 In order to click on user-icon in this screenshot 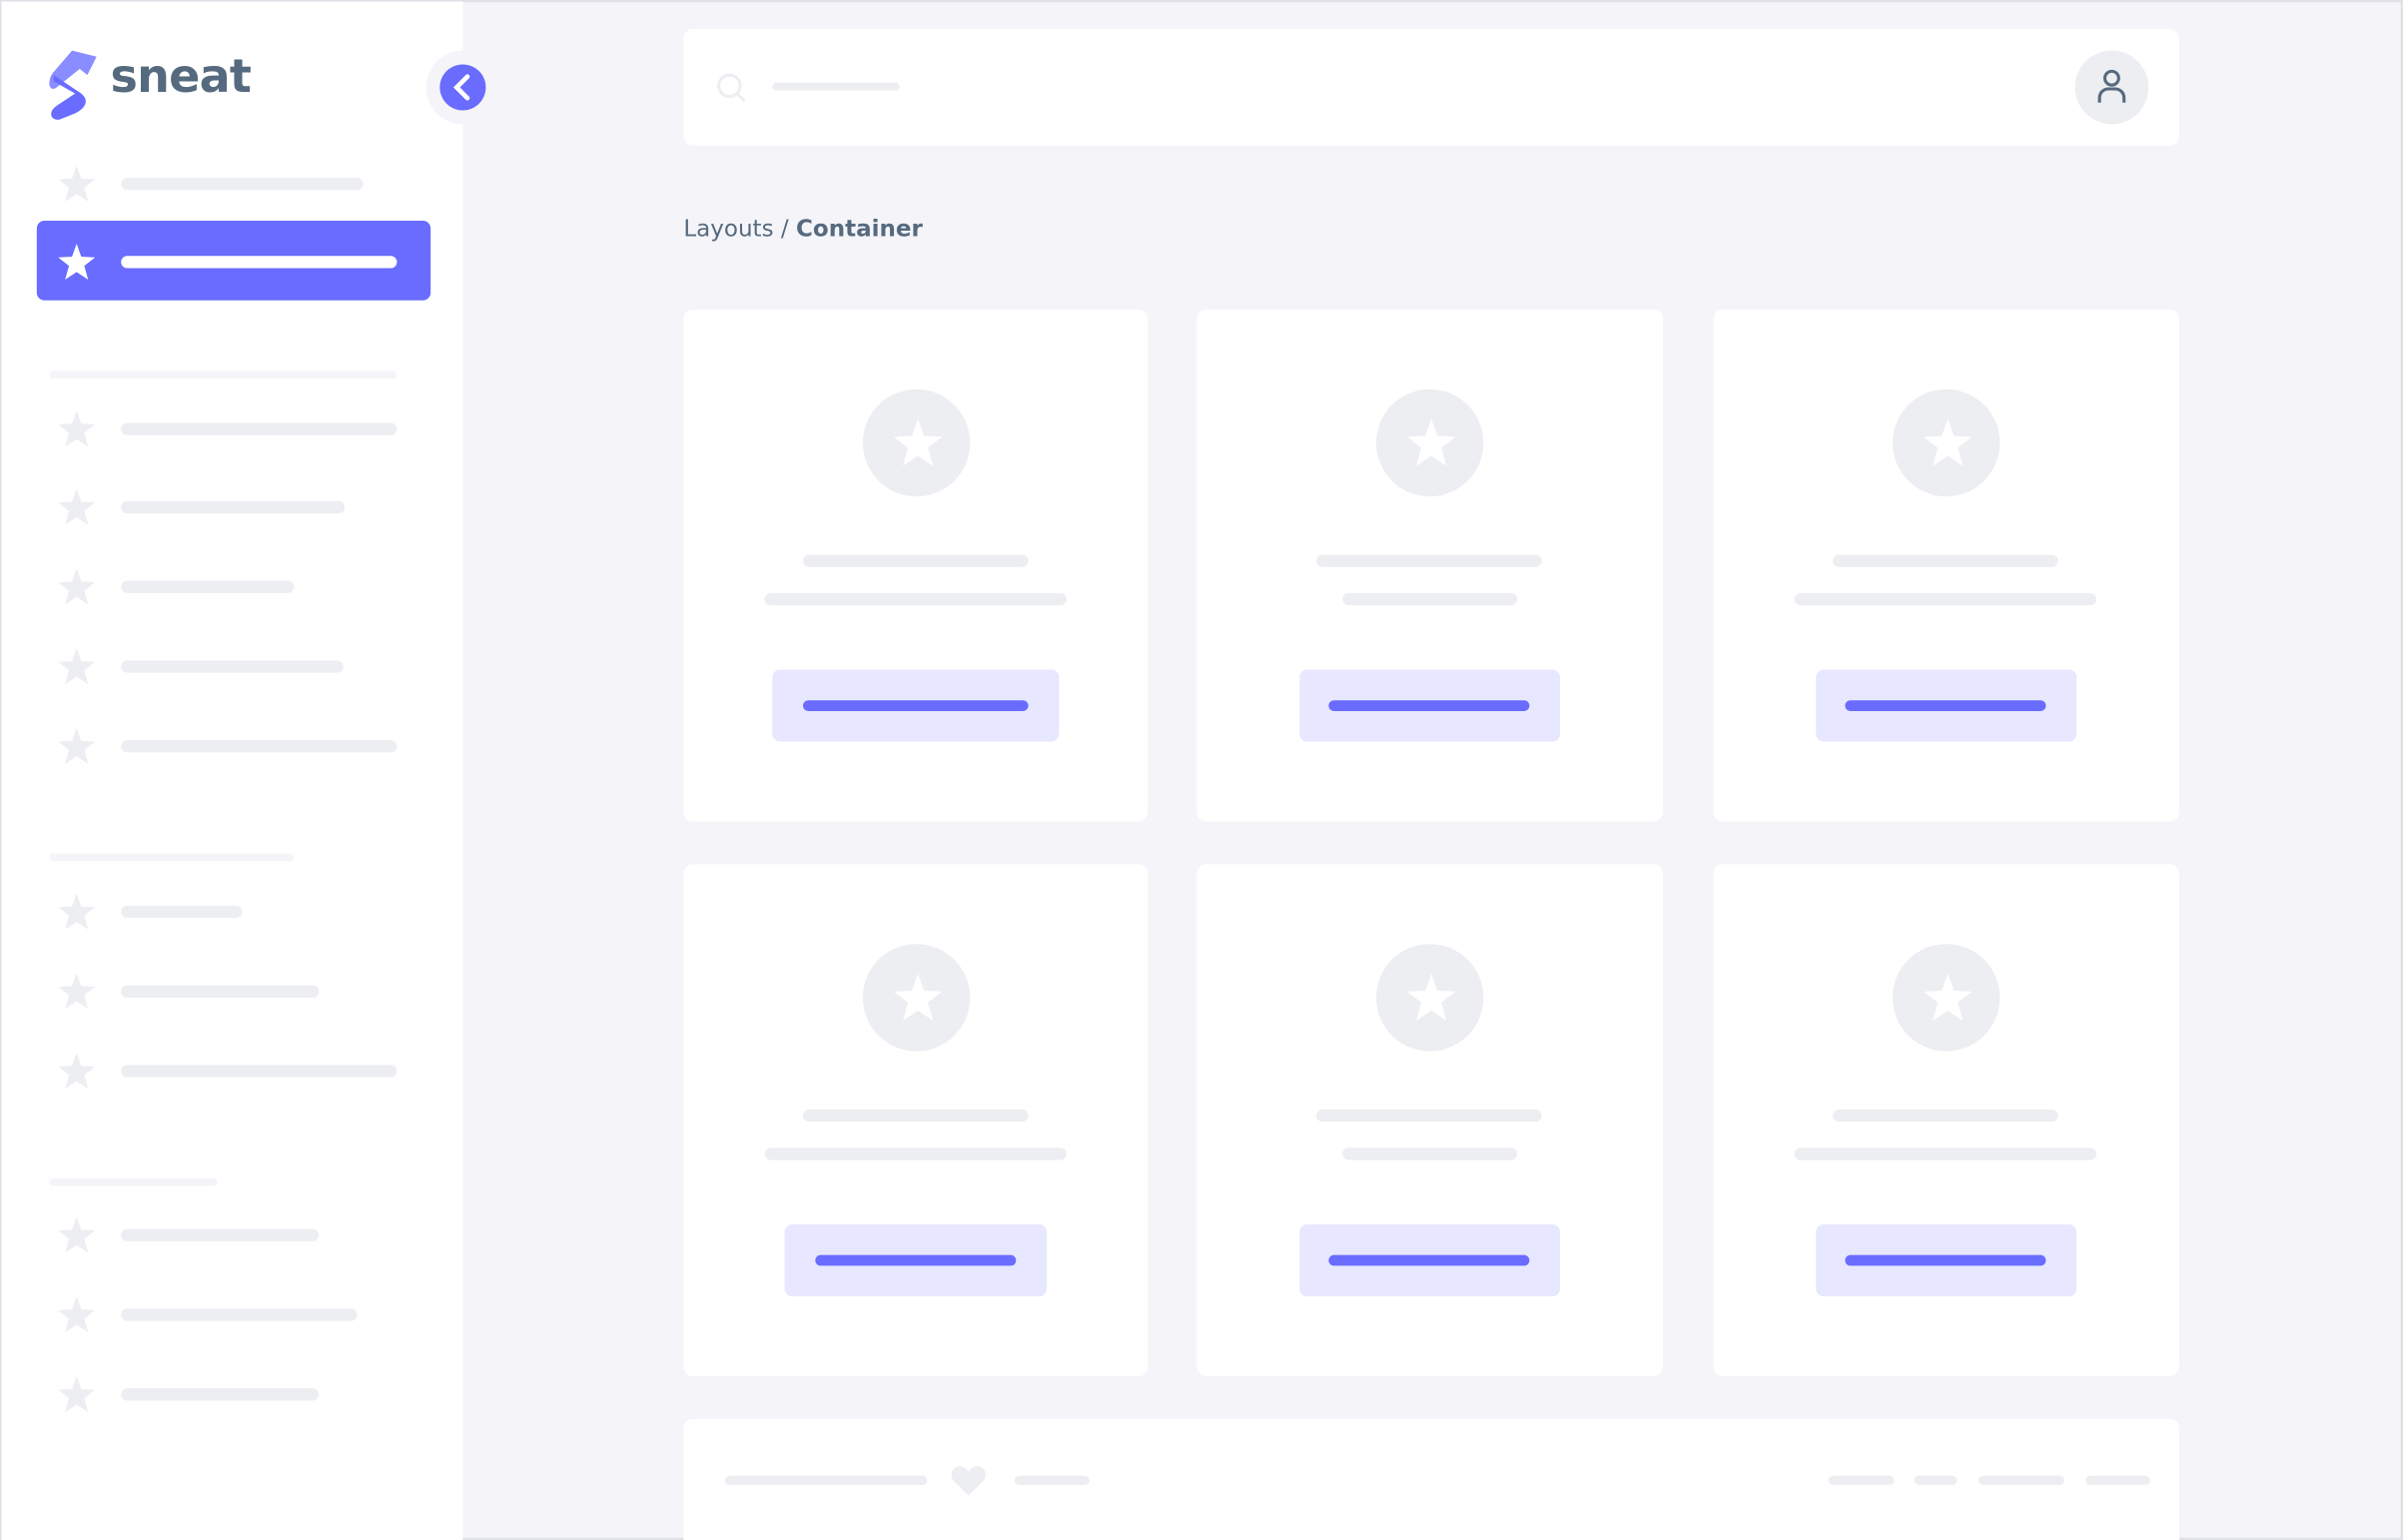, I will do `click(2111, 86)`.